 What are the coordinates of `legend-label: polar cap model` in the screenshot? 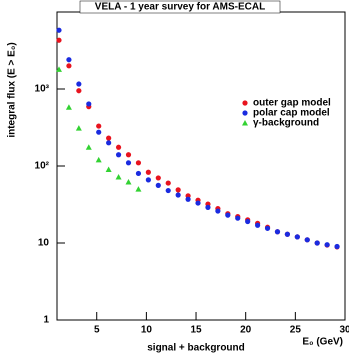 It's located at (291, 113).